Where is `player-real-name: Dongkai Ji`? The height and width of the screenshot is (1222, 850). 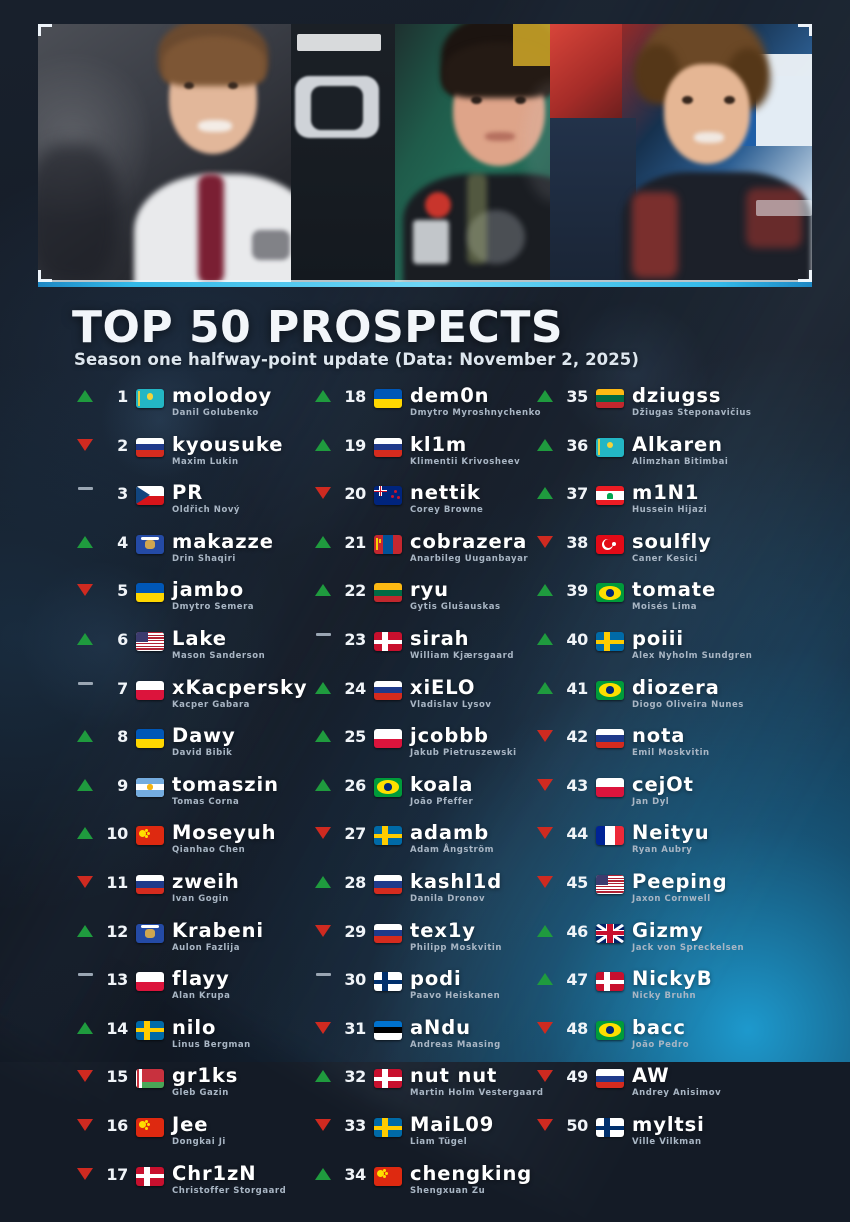 player-real-name: Dongkai Ji is located at coordinates (199, 1141).